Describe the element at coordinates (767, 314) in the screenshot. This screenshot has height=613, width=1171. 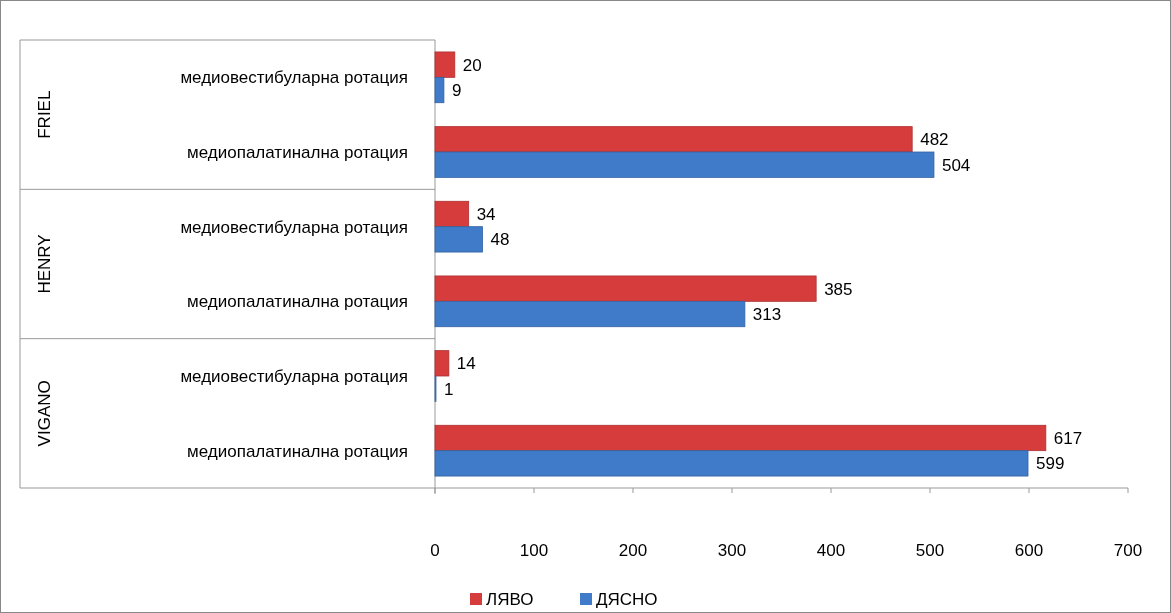
I see `data-label: 313` at that location.